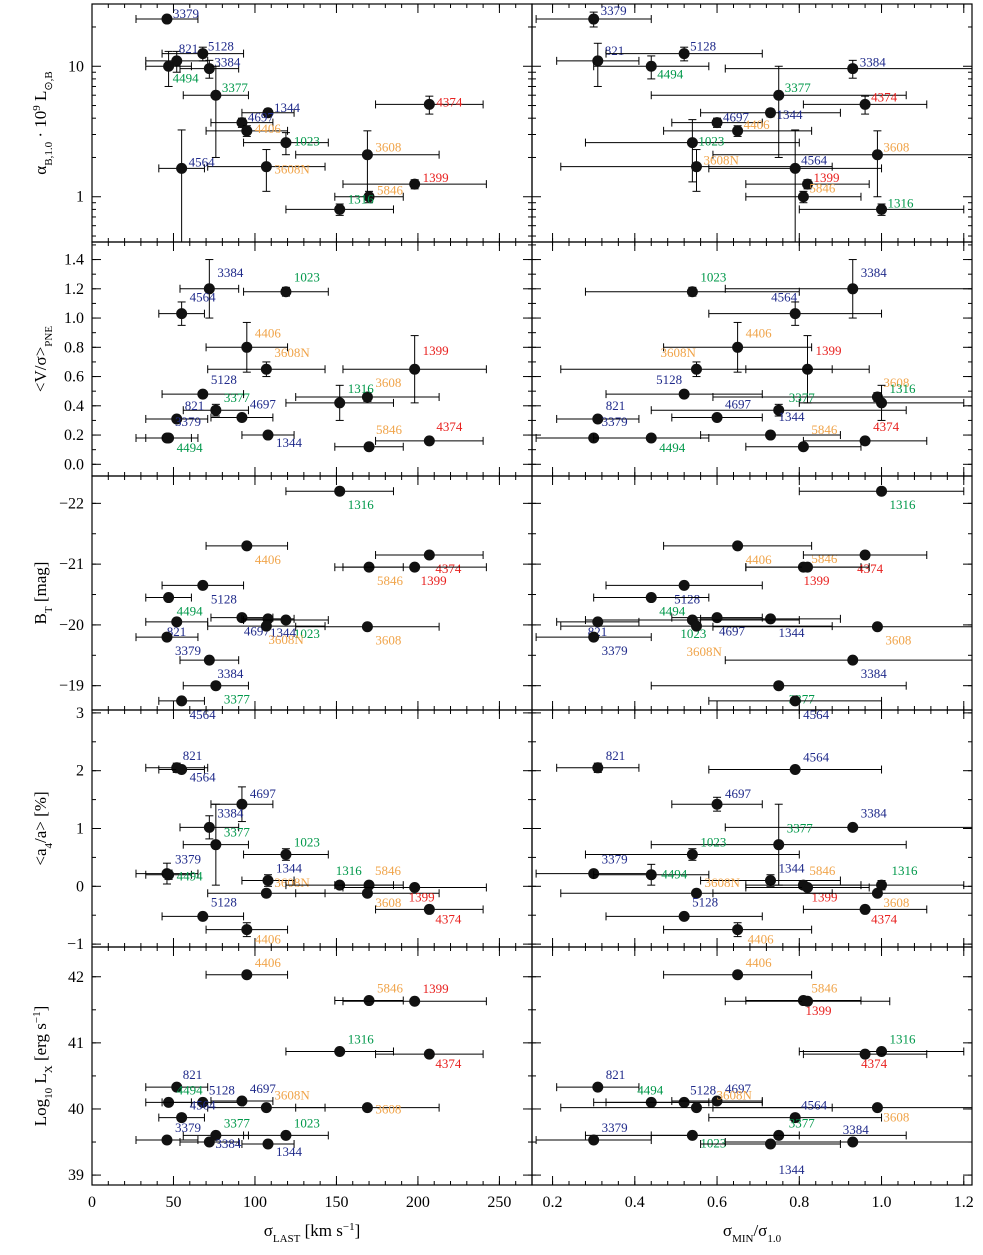  I want to click on panel-frame-alpha, so click(312, 123).